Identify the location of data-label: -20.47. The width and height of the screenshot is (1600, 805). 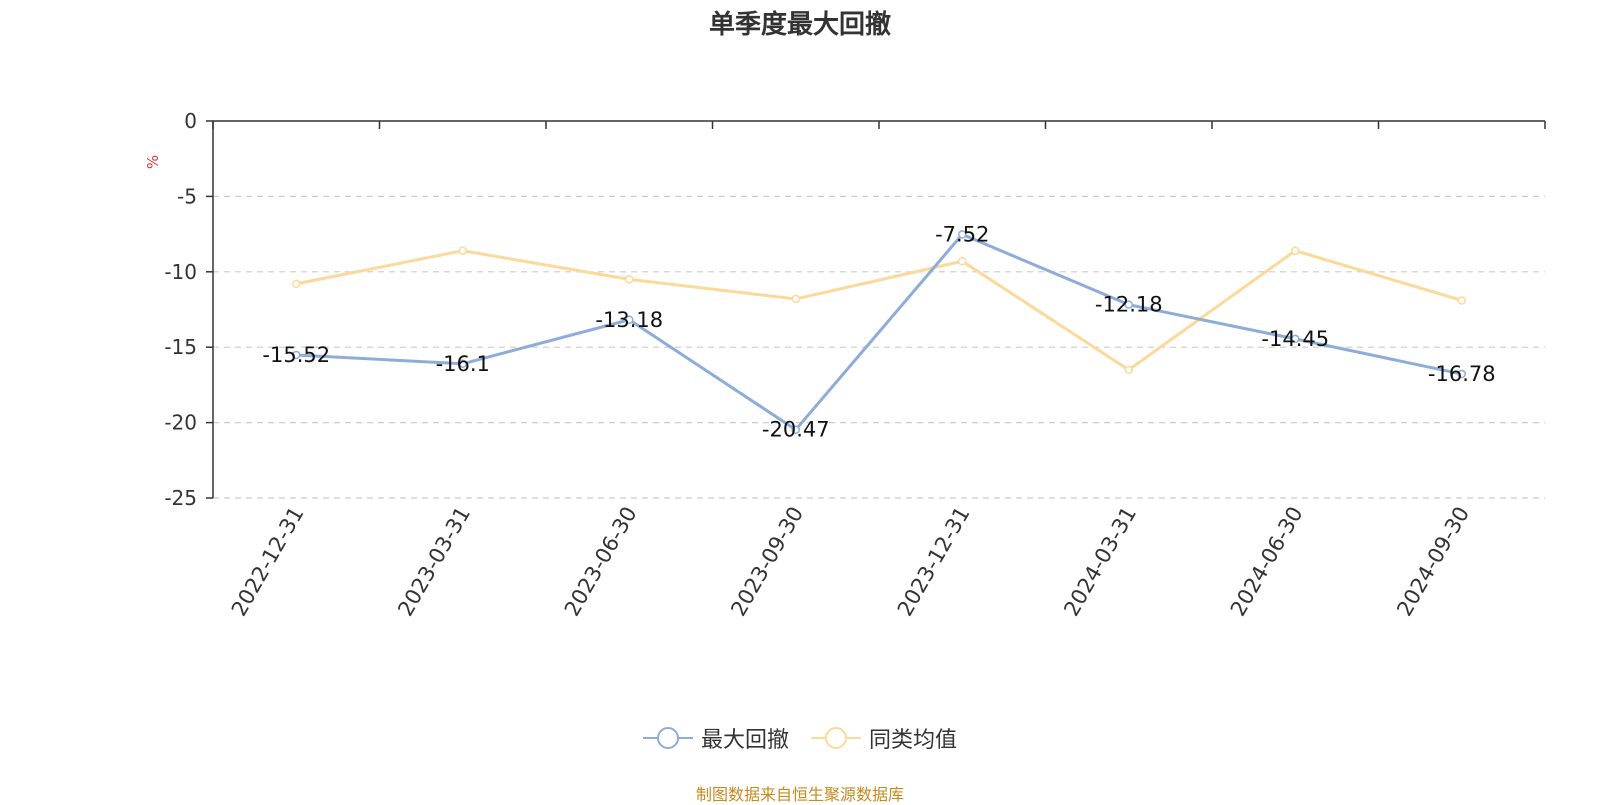
(796, 430).